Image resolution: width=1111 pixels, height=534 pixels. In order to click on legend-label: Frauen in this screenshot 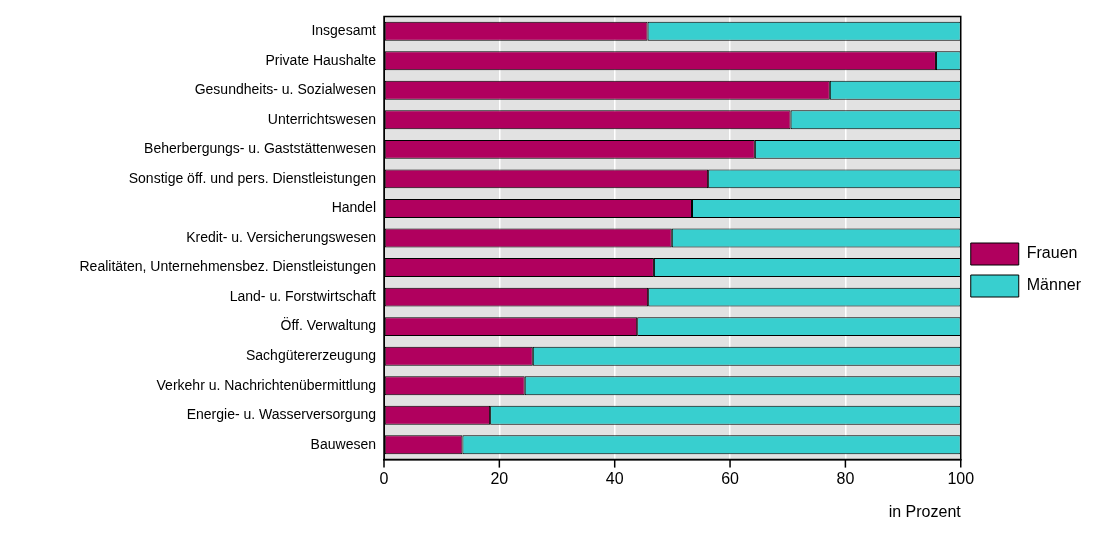, I will do `click(1052, 253)`.